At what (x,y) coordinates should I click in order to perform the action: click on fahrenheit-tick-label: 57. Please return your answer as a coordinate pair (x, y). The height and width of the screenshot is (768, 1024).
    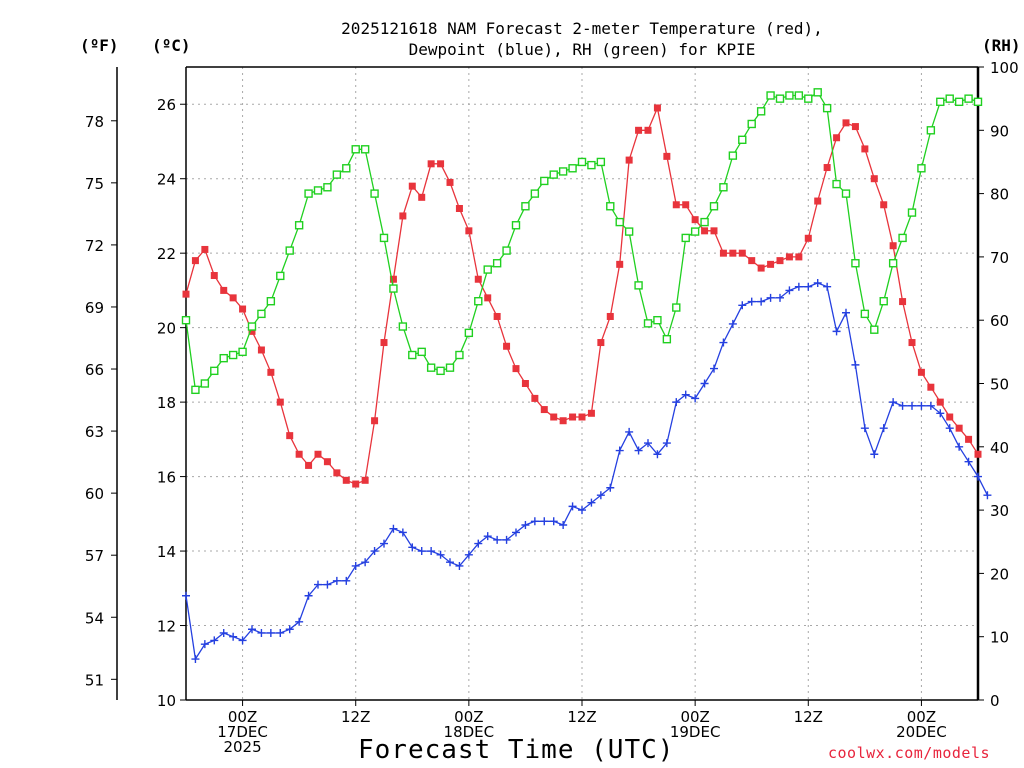
    Looking at the image, I should click on (94, 556).